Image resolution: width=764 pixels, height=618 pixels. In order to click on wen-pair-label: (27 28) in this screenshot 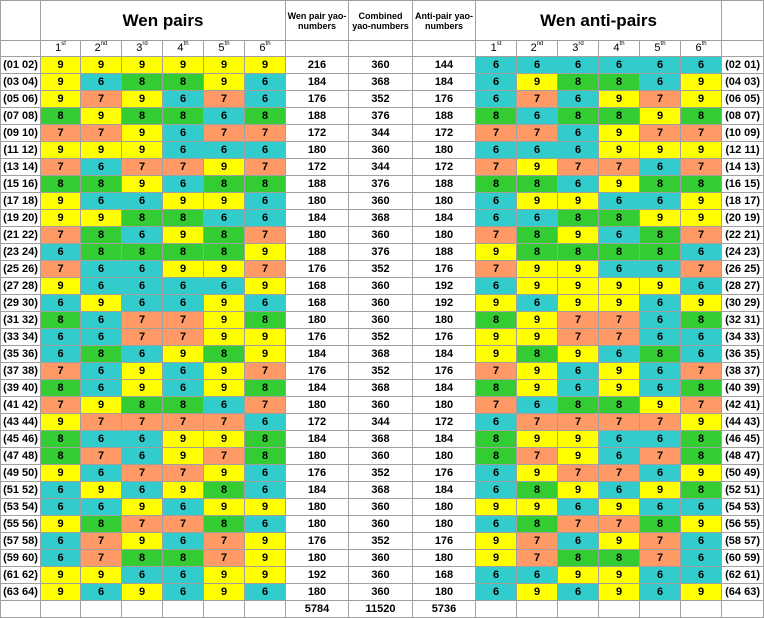, I will do `click(20, 286)`.